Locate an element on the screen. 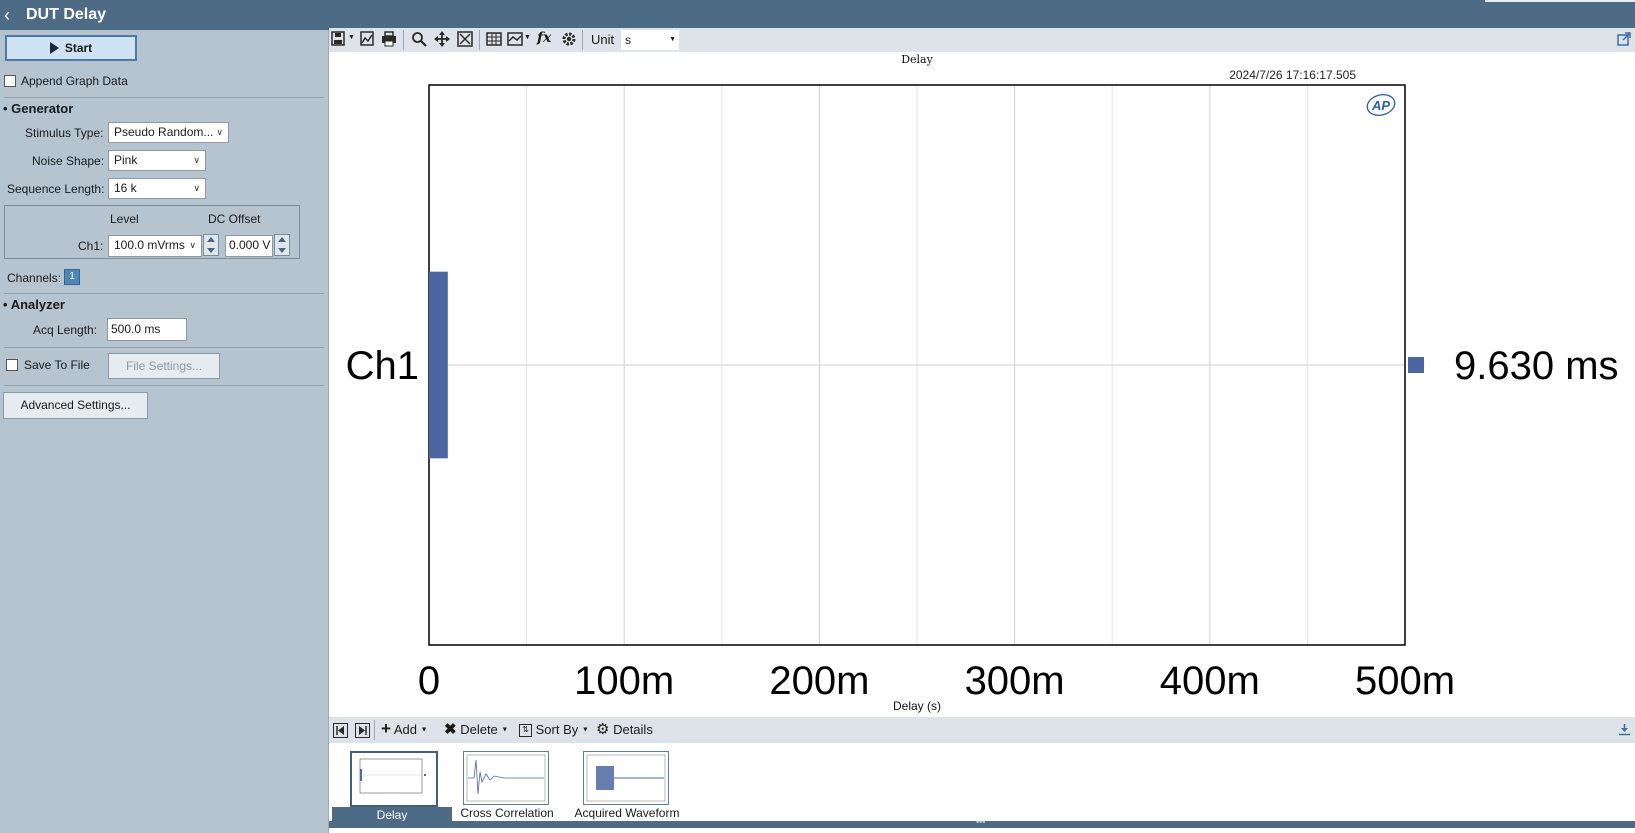  unit-select: s ▼ is located at coordinates (650, 40).